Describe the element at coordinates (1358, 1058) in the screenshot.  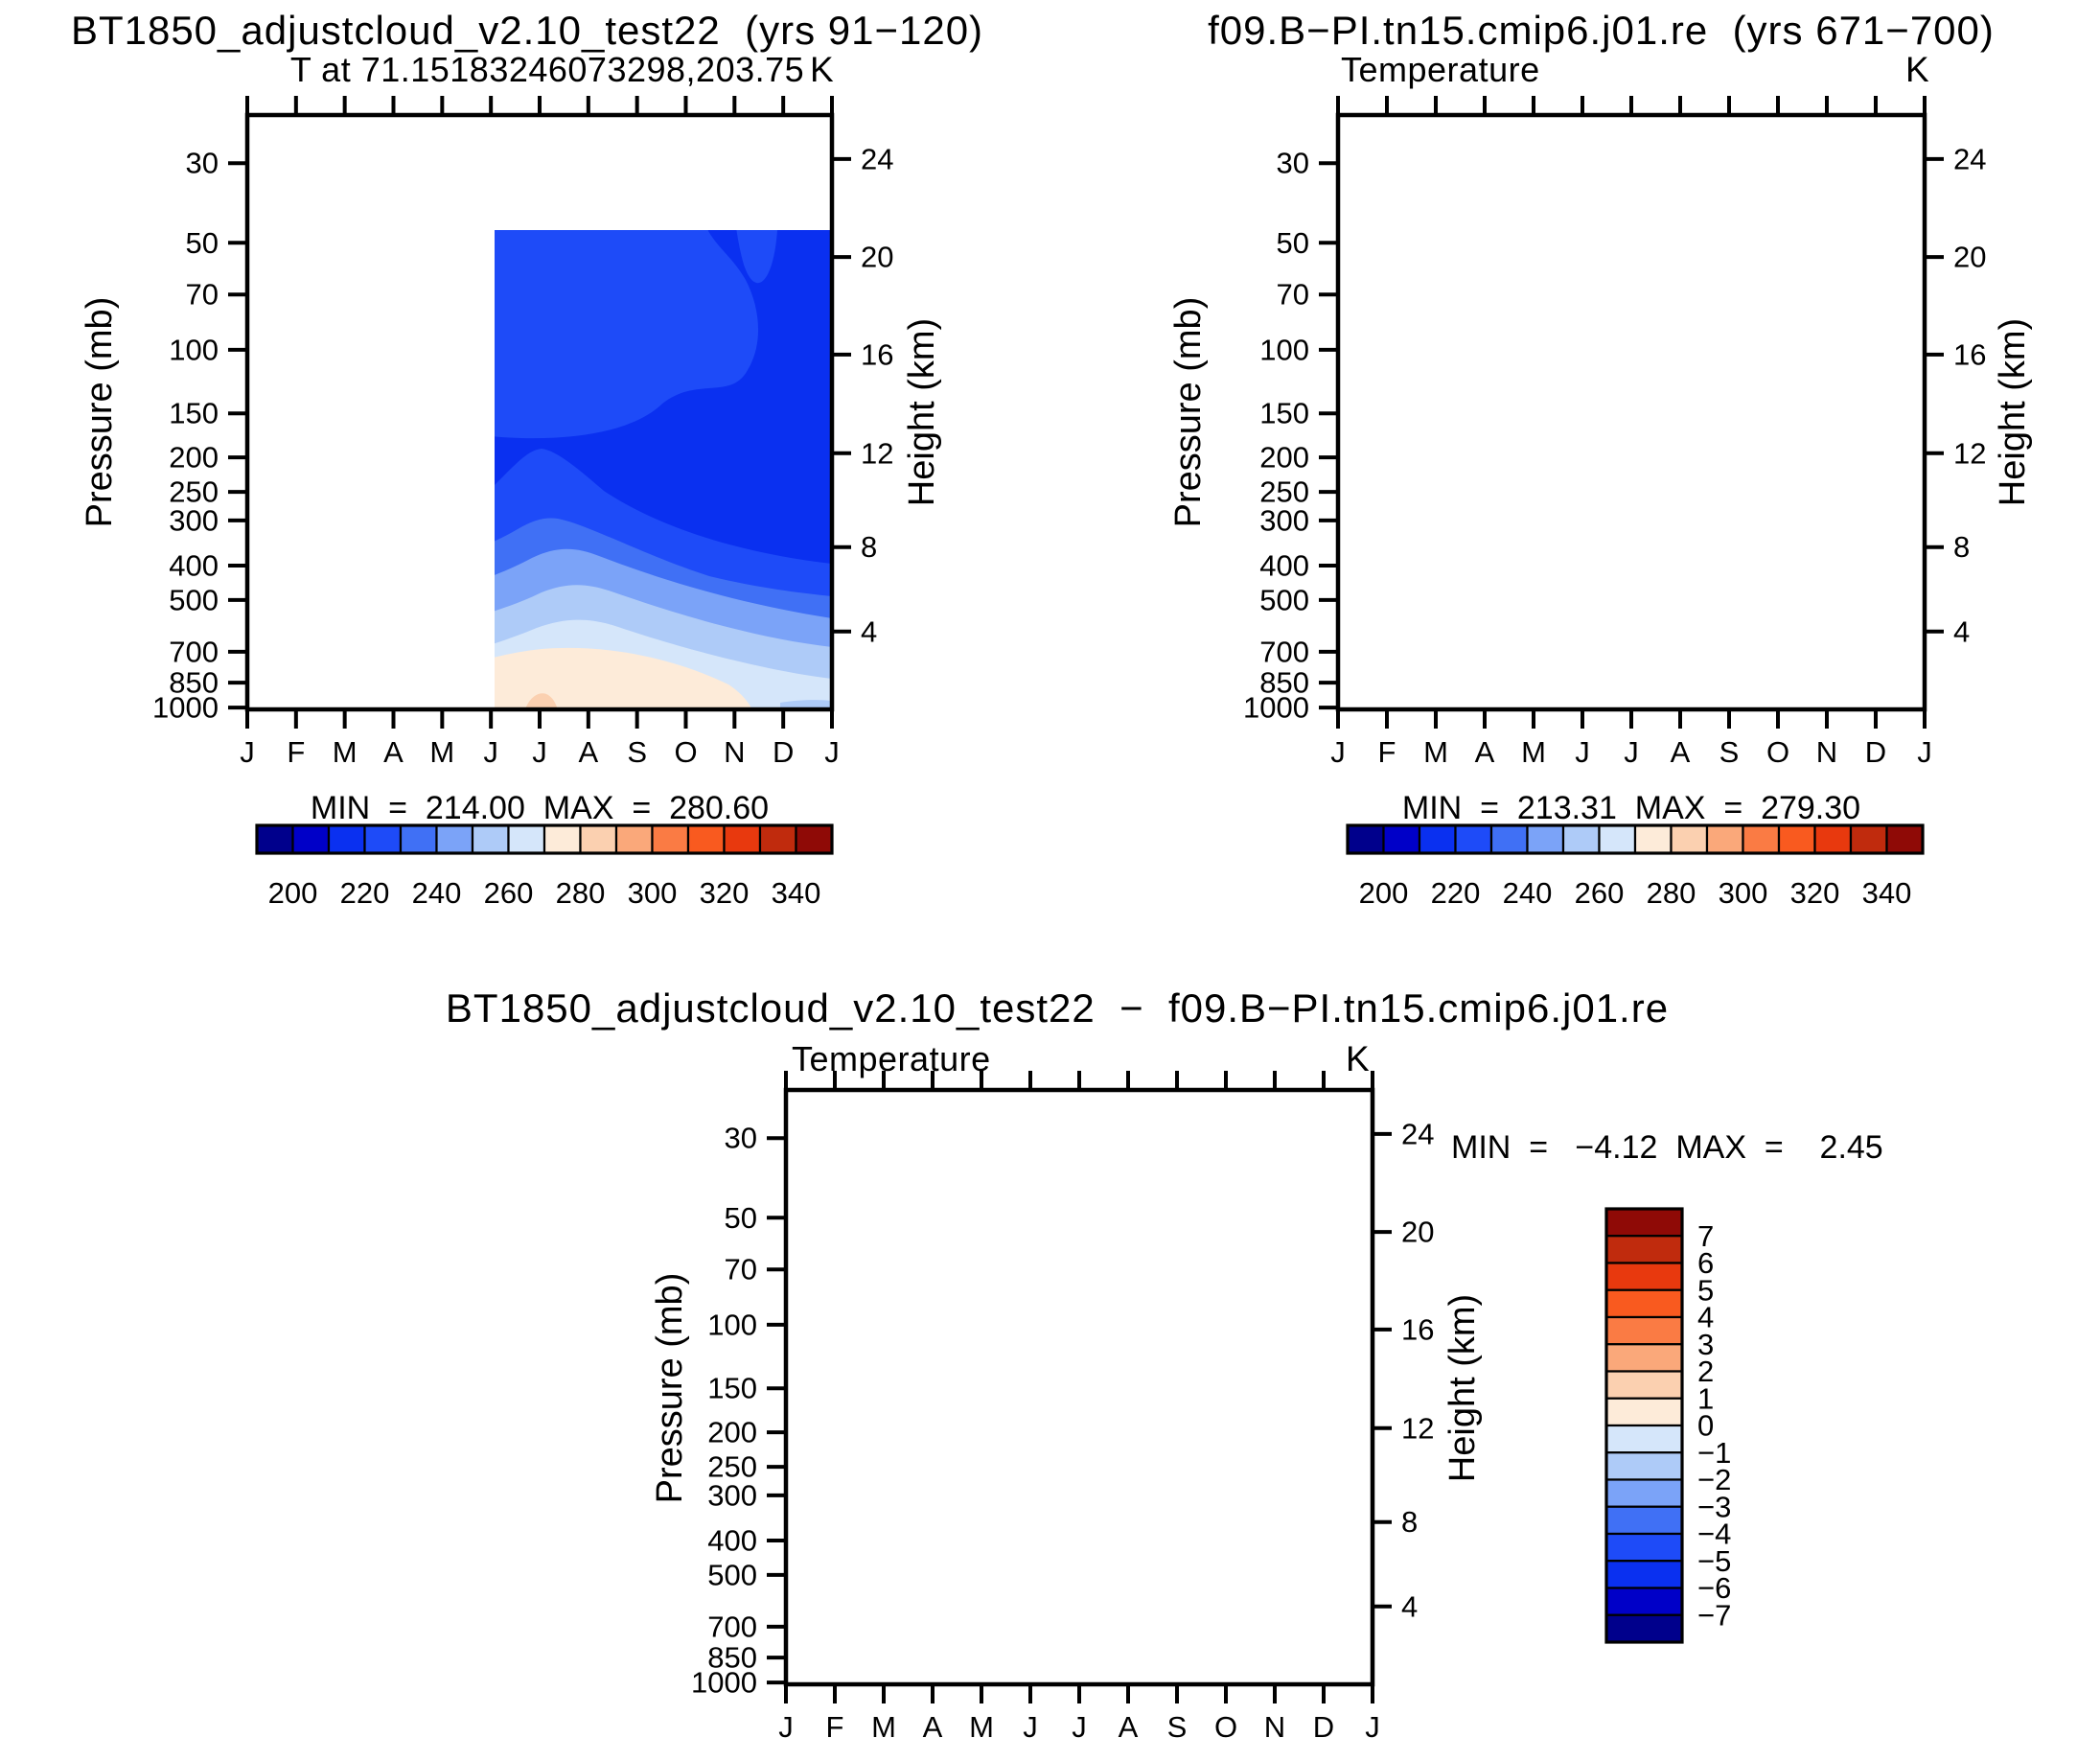
I see `panel3-unit-label: K` at that location.